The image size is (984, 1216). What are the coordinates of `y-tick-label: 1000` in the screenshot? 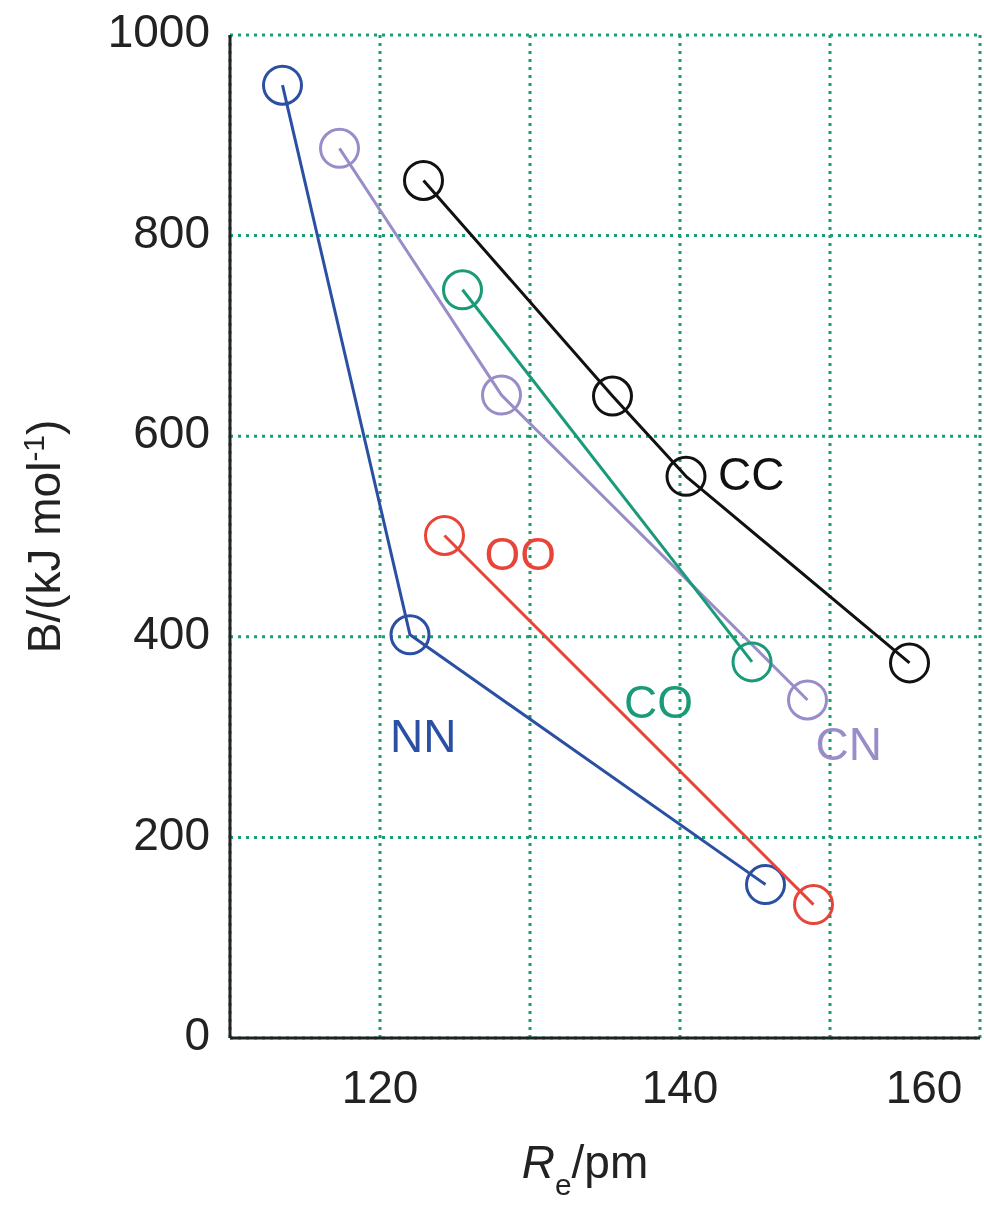 It's located at (158, 31).